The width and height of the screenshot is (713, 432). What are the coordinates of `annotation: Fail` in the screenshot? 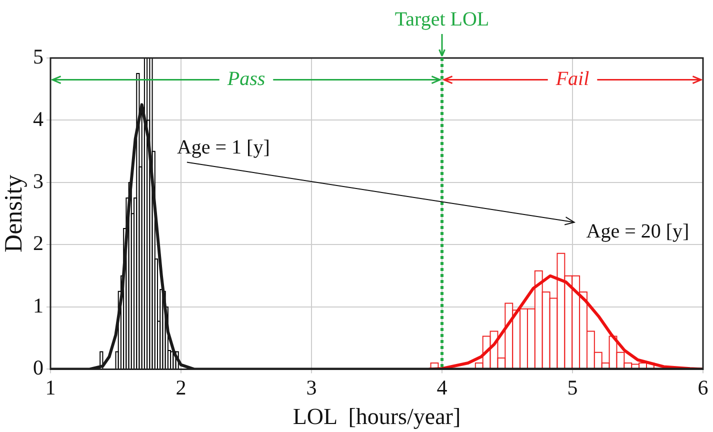 It's located at (572, 79).